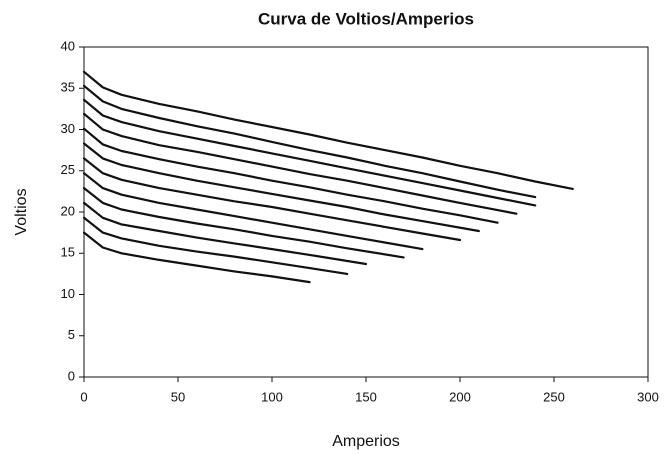 Image resolution: width=669 pixels, height=454 pixels. What do you see at coordinates (68, 169) in the screenshot?
I see `y-tick-label: 25` at bounding box center [68, 169].